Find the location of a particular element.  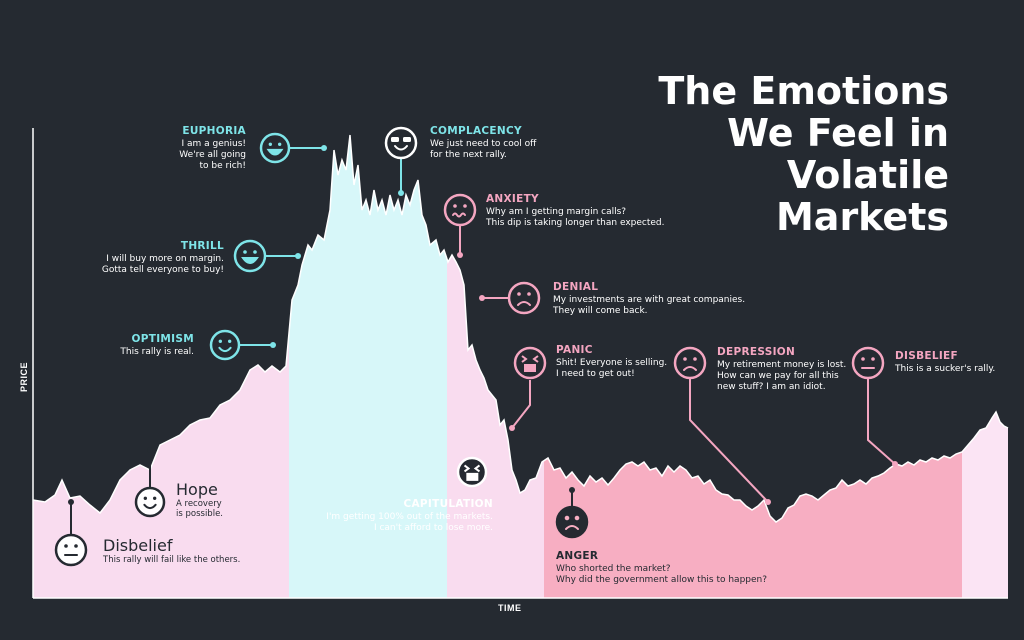

annotation-optimism: OPTIMISM This rally is real. is located at coordinates (152, 345).